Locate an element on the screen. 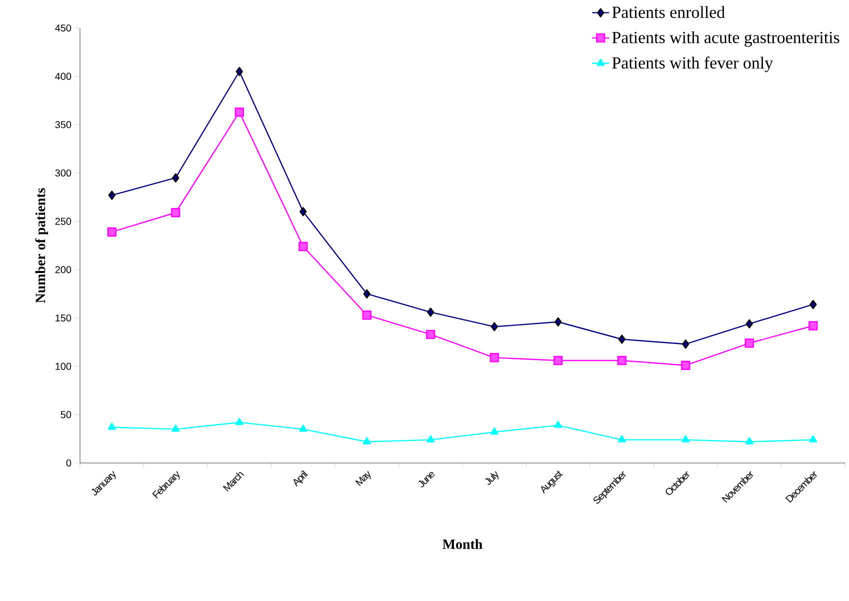 The height and width of the screenshot is (601, 849). y-axis-title: Number of patients is located at coordinates (41, 245).